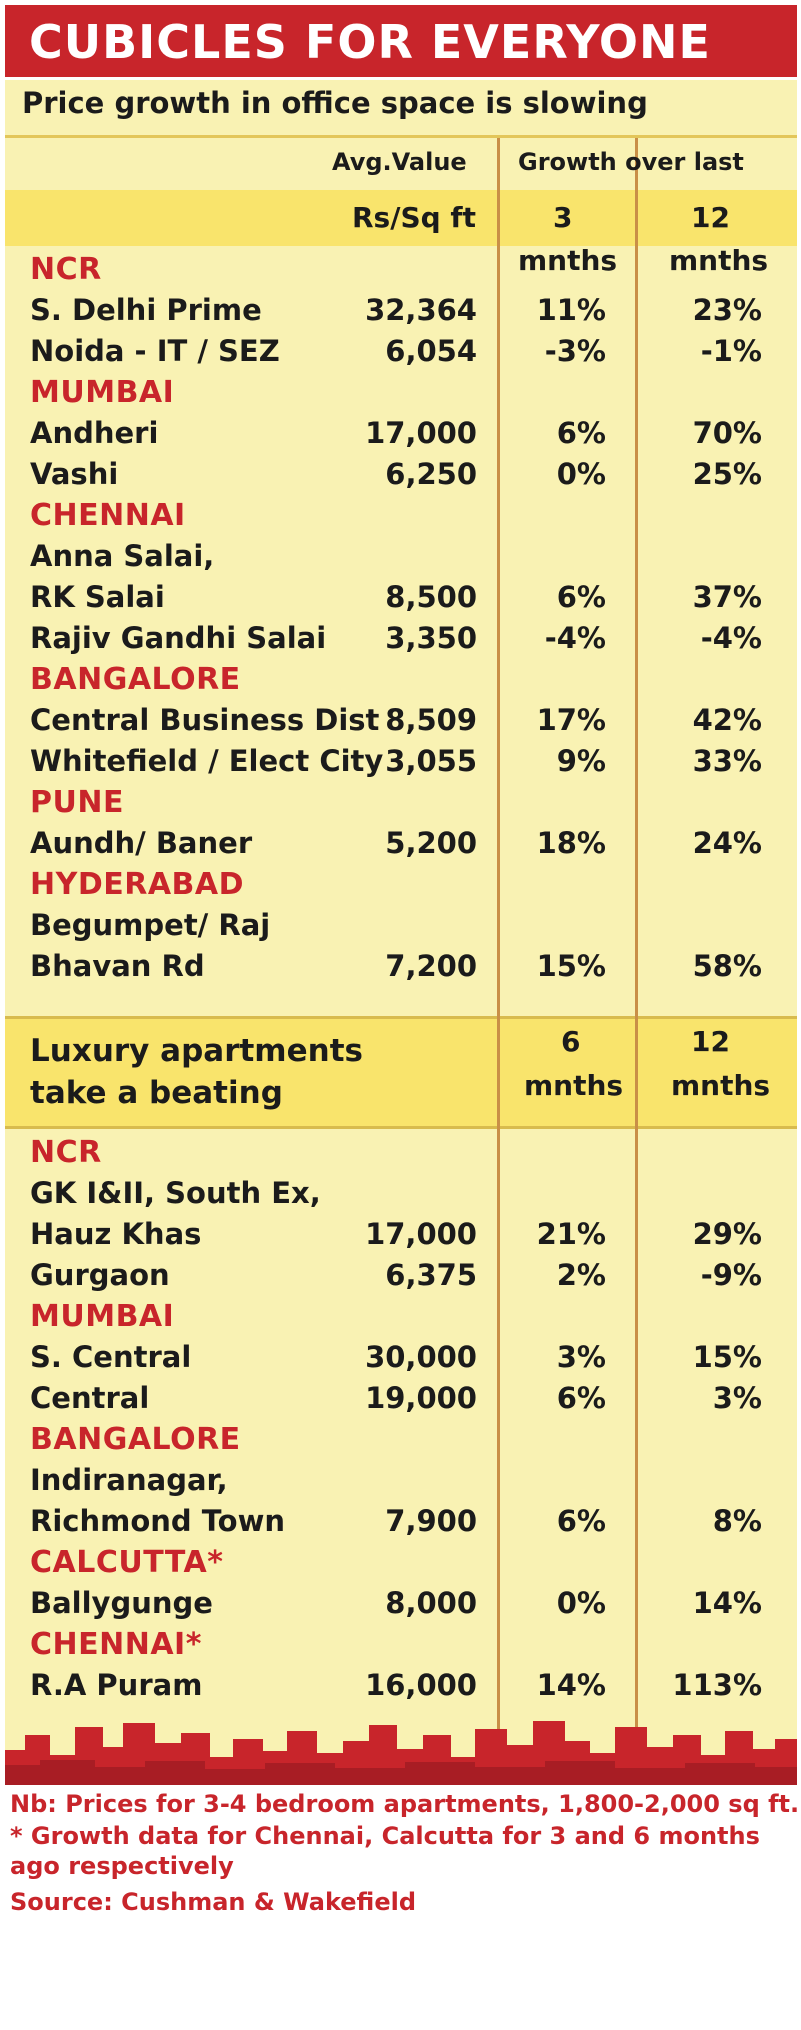 This screenshot has height=2030, width=801. I want to click on avg-value-cell: 6,054, so click(431, 351).